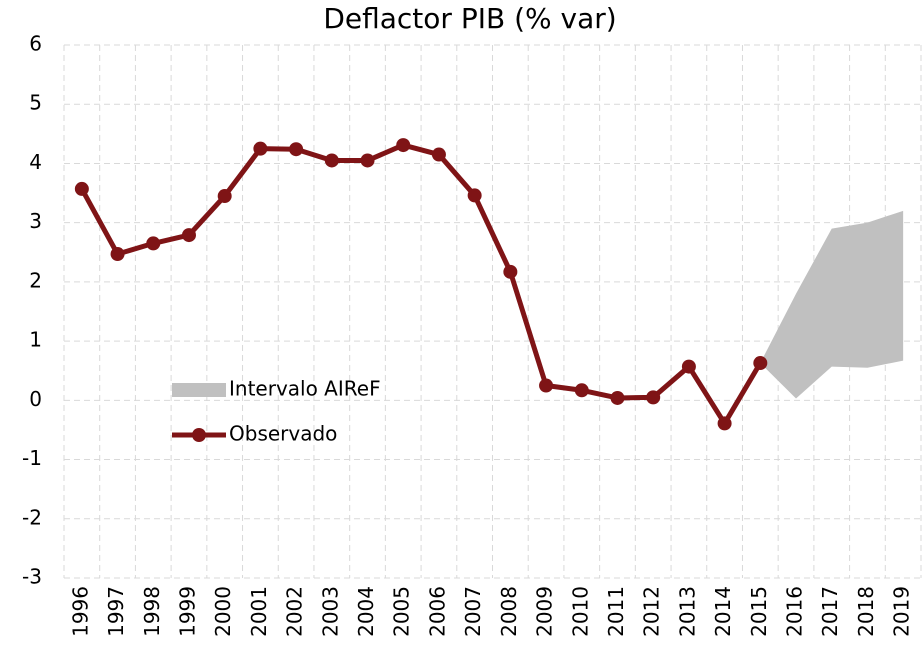 This screenshot has width=924, height=650. I want to click on x-tick-label: 2012, so click(652, 611).